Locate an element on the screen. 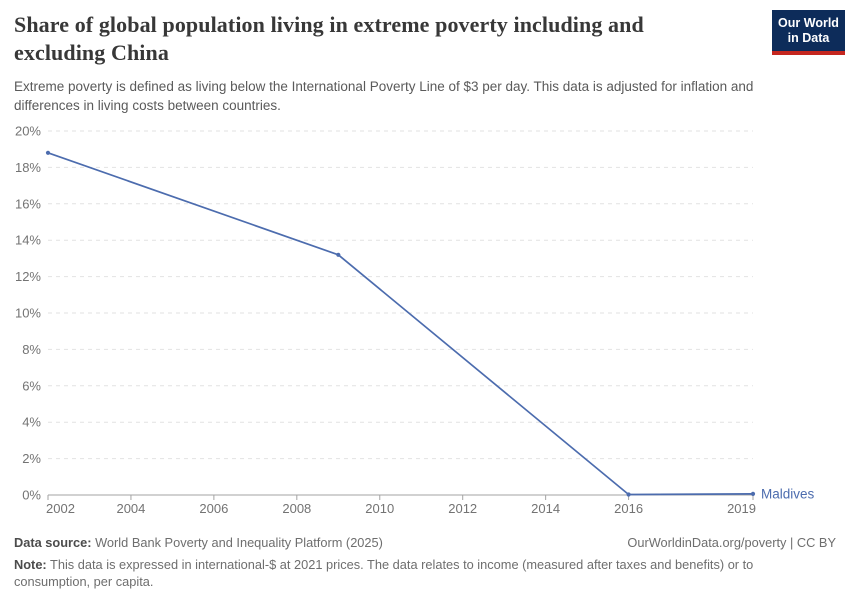 This screenshot has height=600, width=850. y-tick-label: 12% is located at coordinates (28, 276).